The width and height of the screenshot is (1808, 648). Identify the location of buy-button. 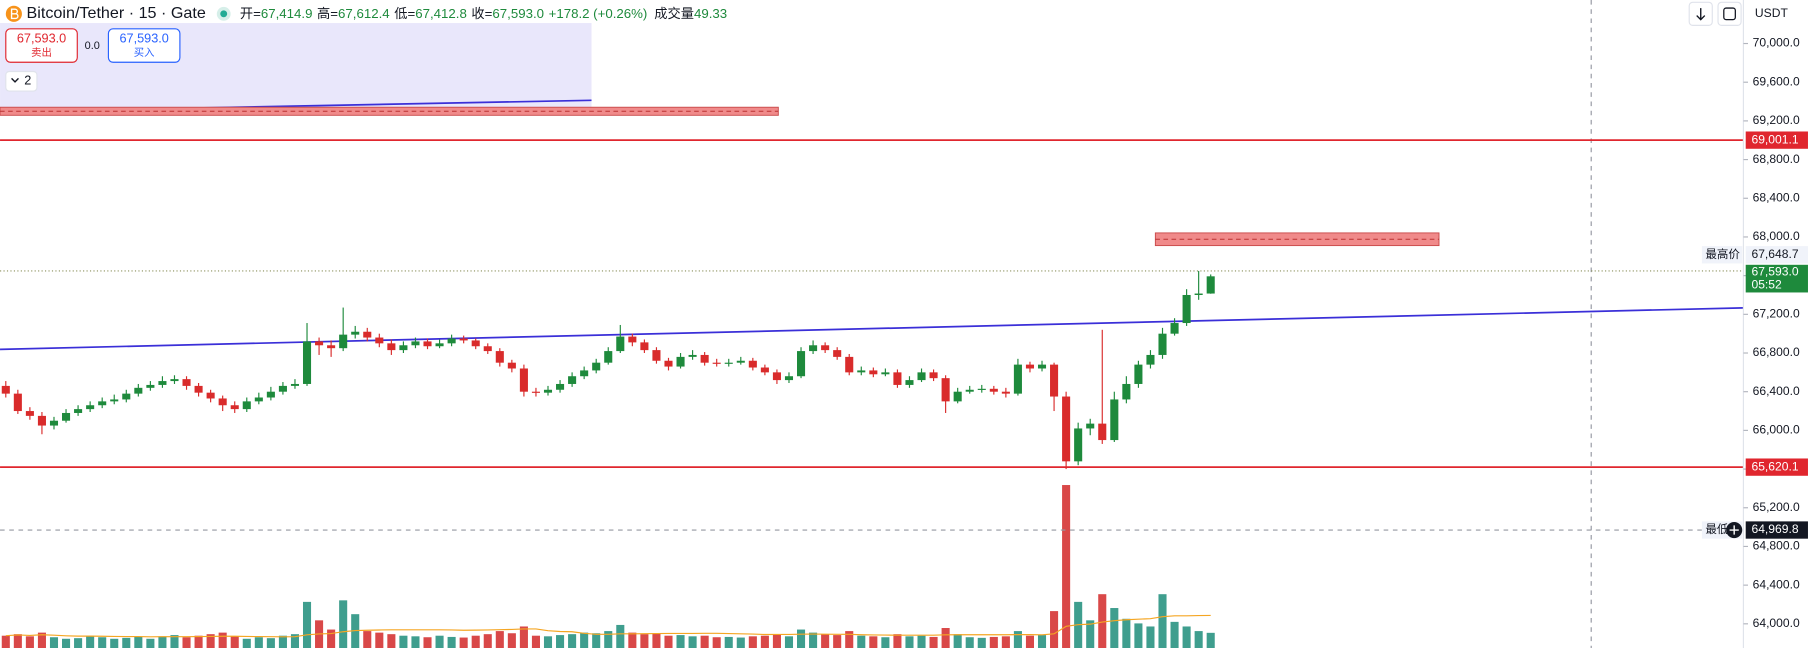
(144, 45).